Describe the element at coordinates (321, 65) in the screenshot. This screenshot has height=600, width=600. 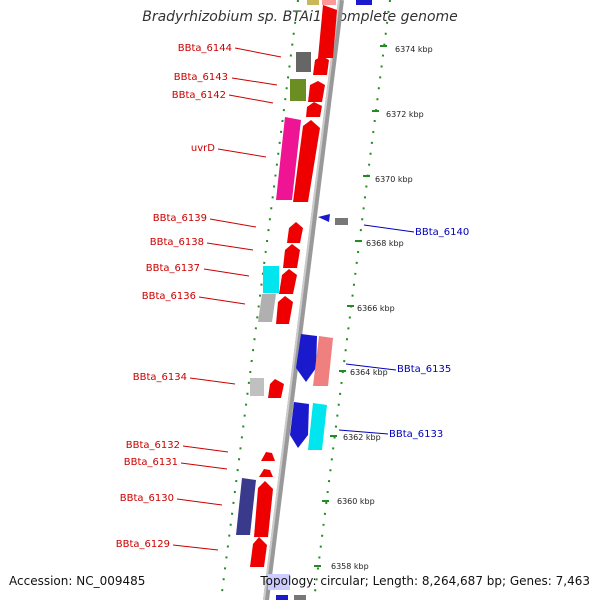
I see `gene-arrow-small` at that location.